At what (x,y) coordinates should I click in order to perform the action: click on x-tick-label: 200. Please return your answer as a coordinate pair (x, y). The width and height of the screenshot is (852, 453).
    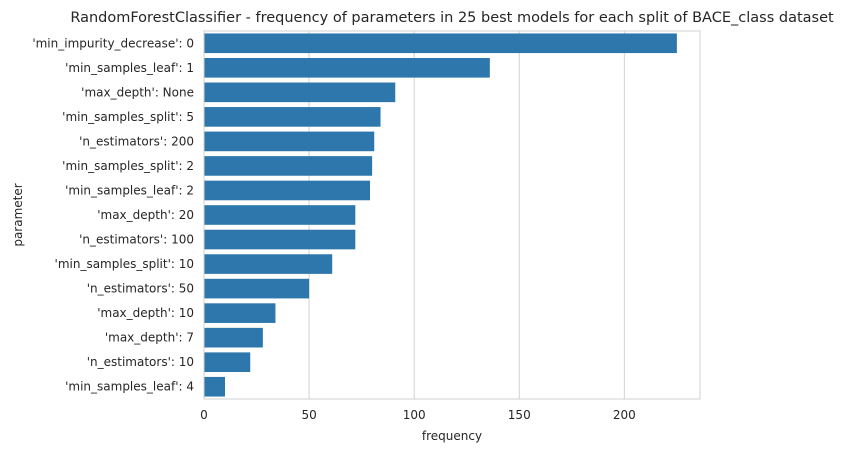
    Looking at the image, I should click on (624, 415).